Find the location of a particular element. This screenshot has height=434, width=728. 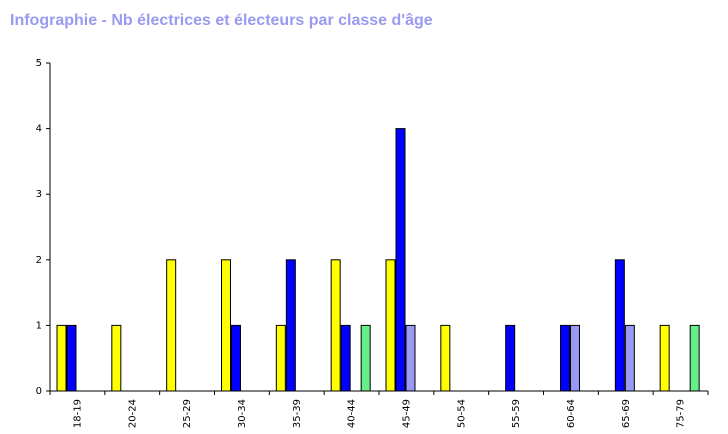

y-tick-label: 3 is located at coordinates (39, 194).